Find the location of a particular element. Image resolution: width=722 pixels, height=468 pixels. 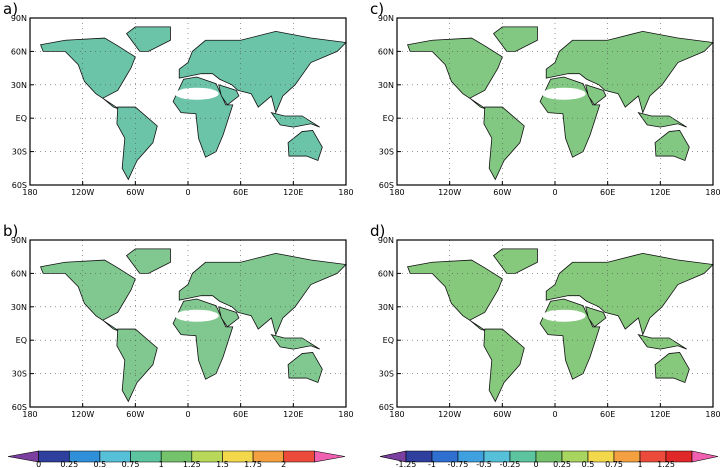

colorbar-label: 1.5 is located at coordinates (222, 464).